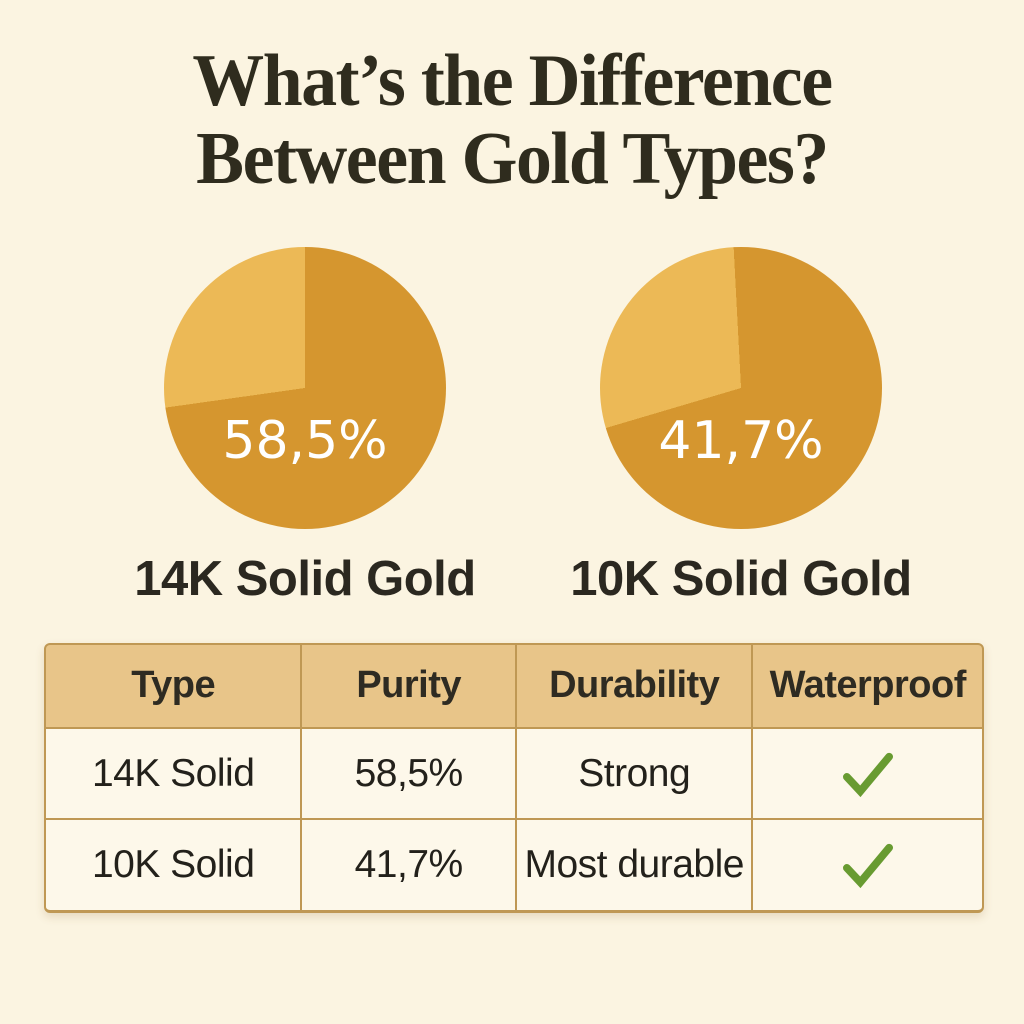 This screenshot has height=1024, width=1024. I want to click on header-cell-waterproof: Waterproof, so click(867, 686).